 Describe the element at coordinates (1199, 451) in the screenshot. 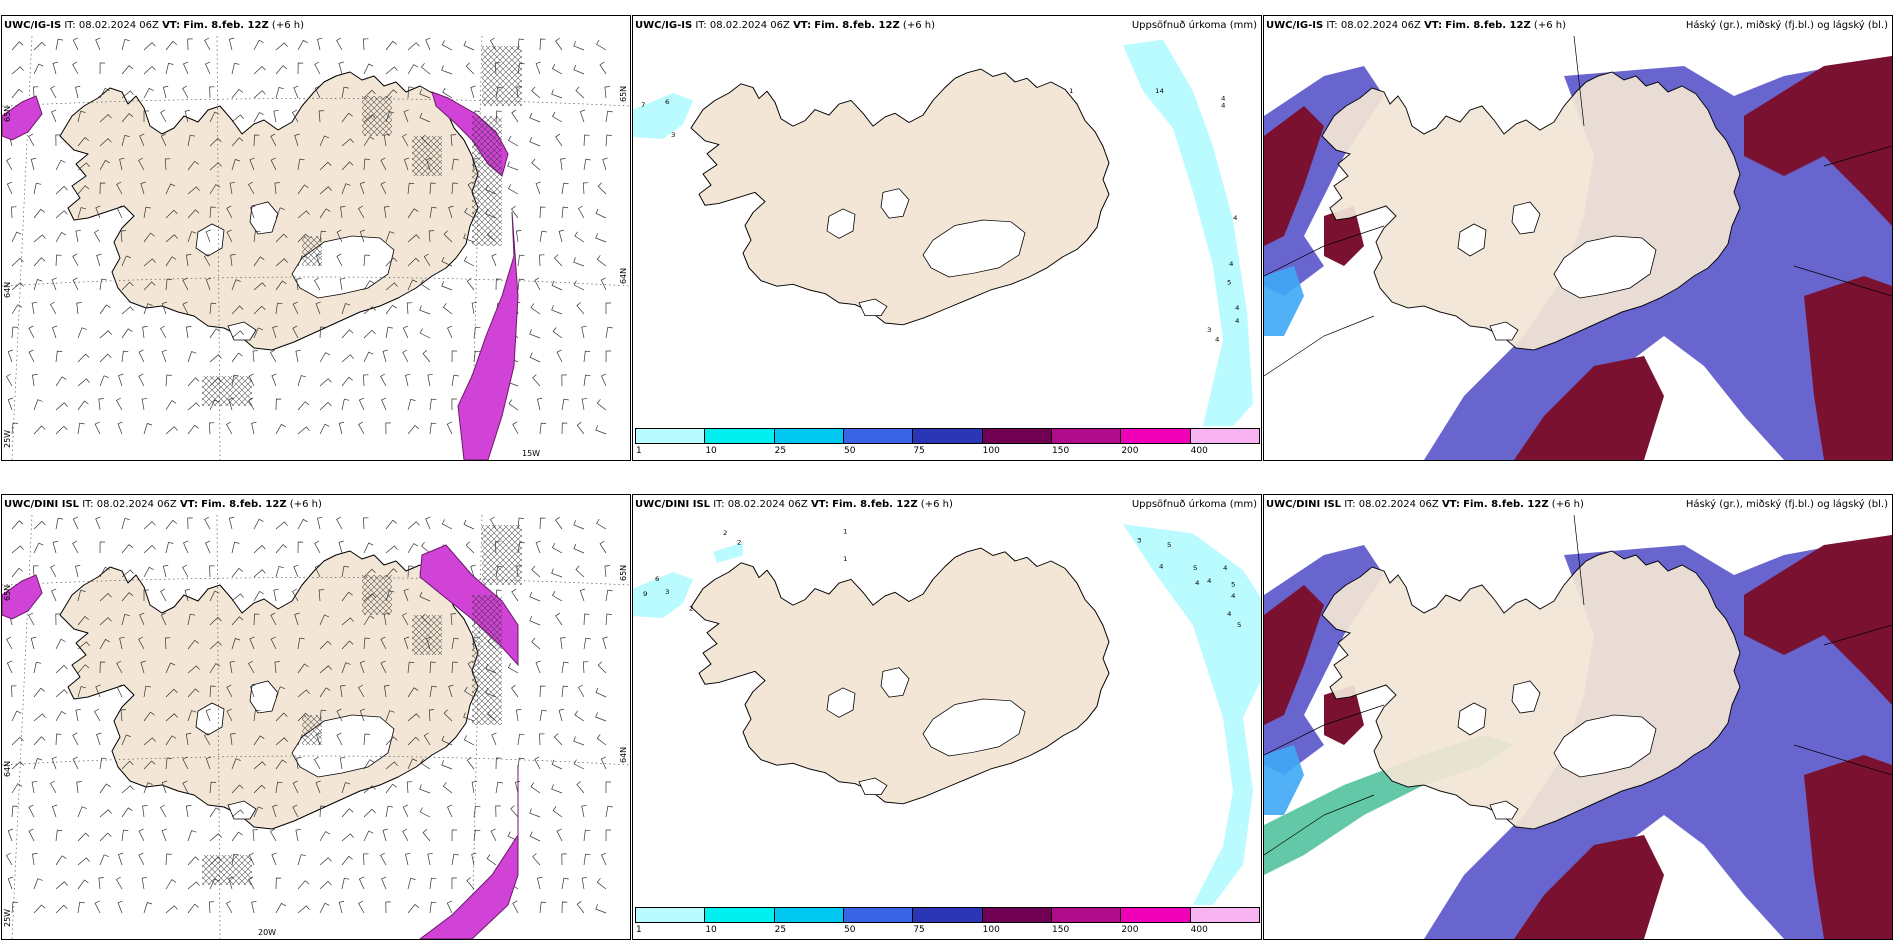

I see `colorbar-tick-label: 400` at that location.